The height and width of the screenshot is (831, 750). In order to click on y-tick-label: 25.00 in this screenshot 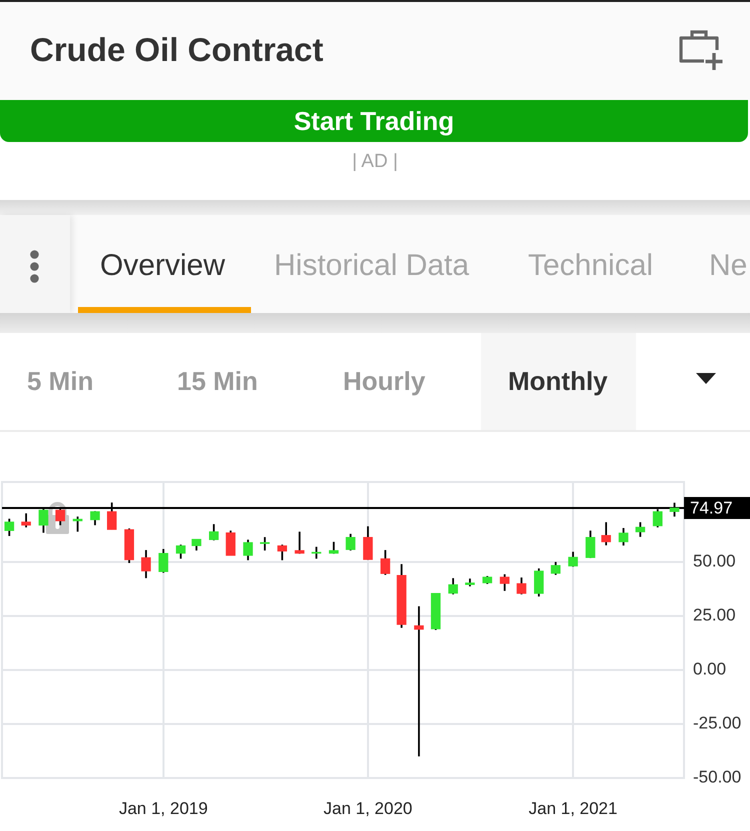, I will do `click(714, 615)`.